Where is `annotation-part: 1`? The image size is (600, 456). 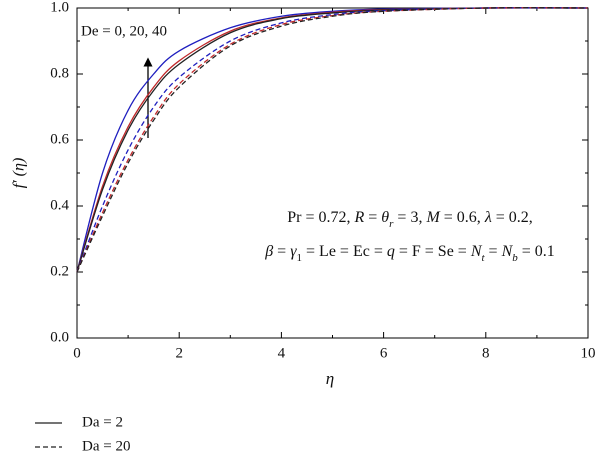
annotation-part: 1 is located at coordinates (300, 258).